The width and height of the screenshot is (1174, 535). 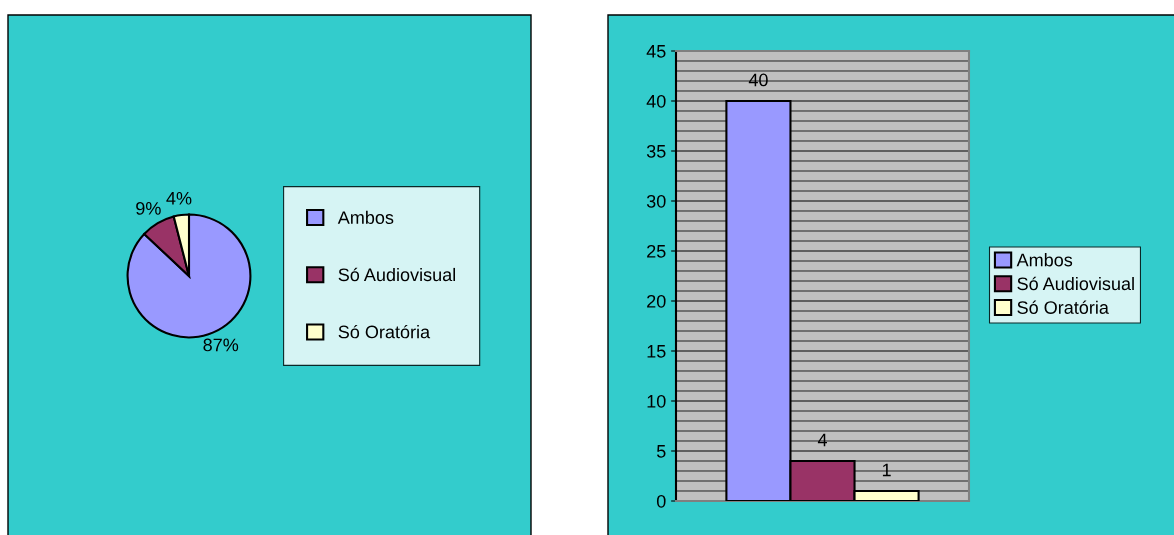 I want to click on data-label: 40, so click(x=758, y=80).